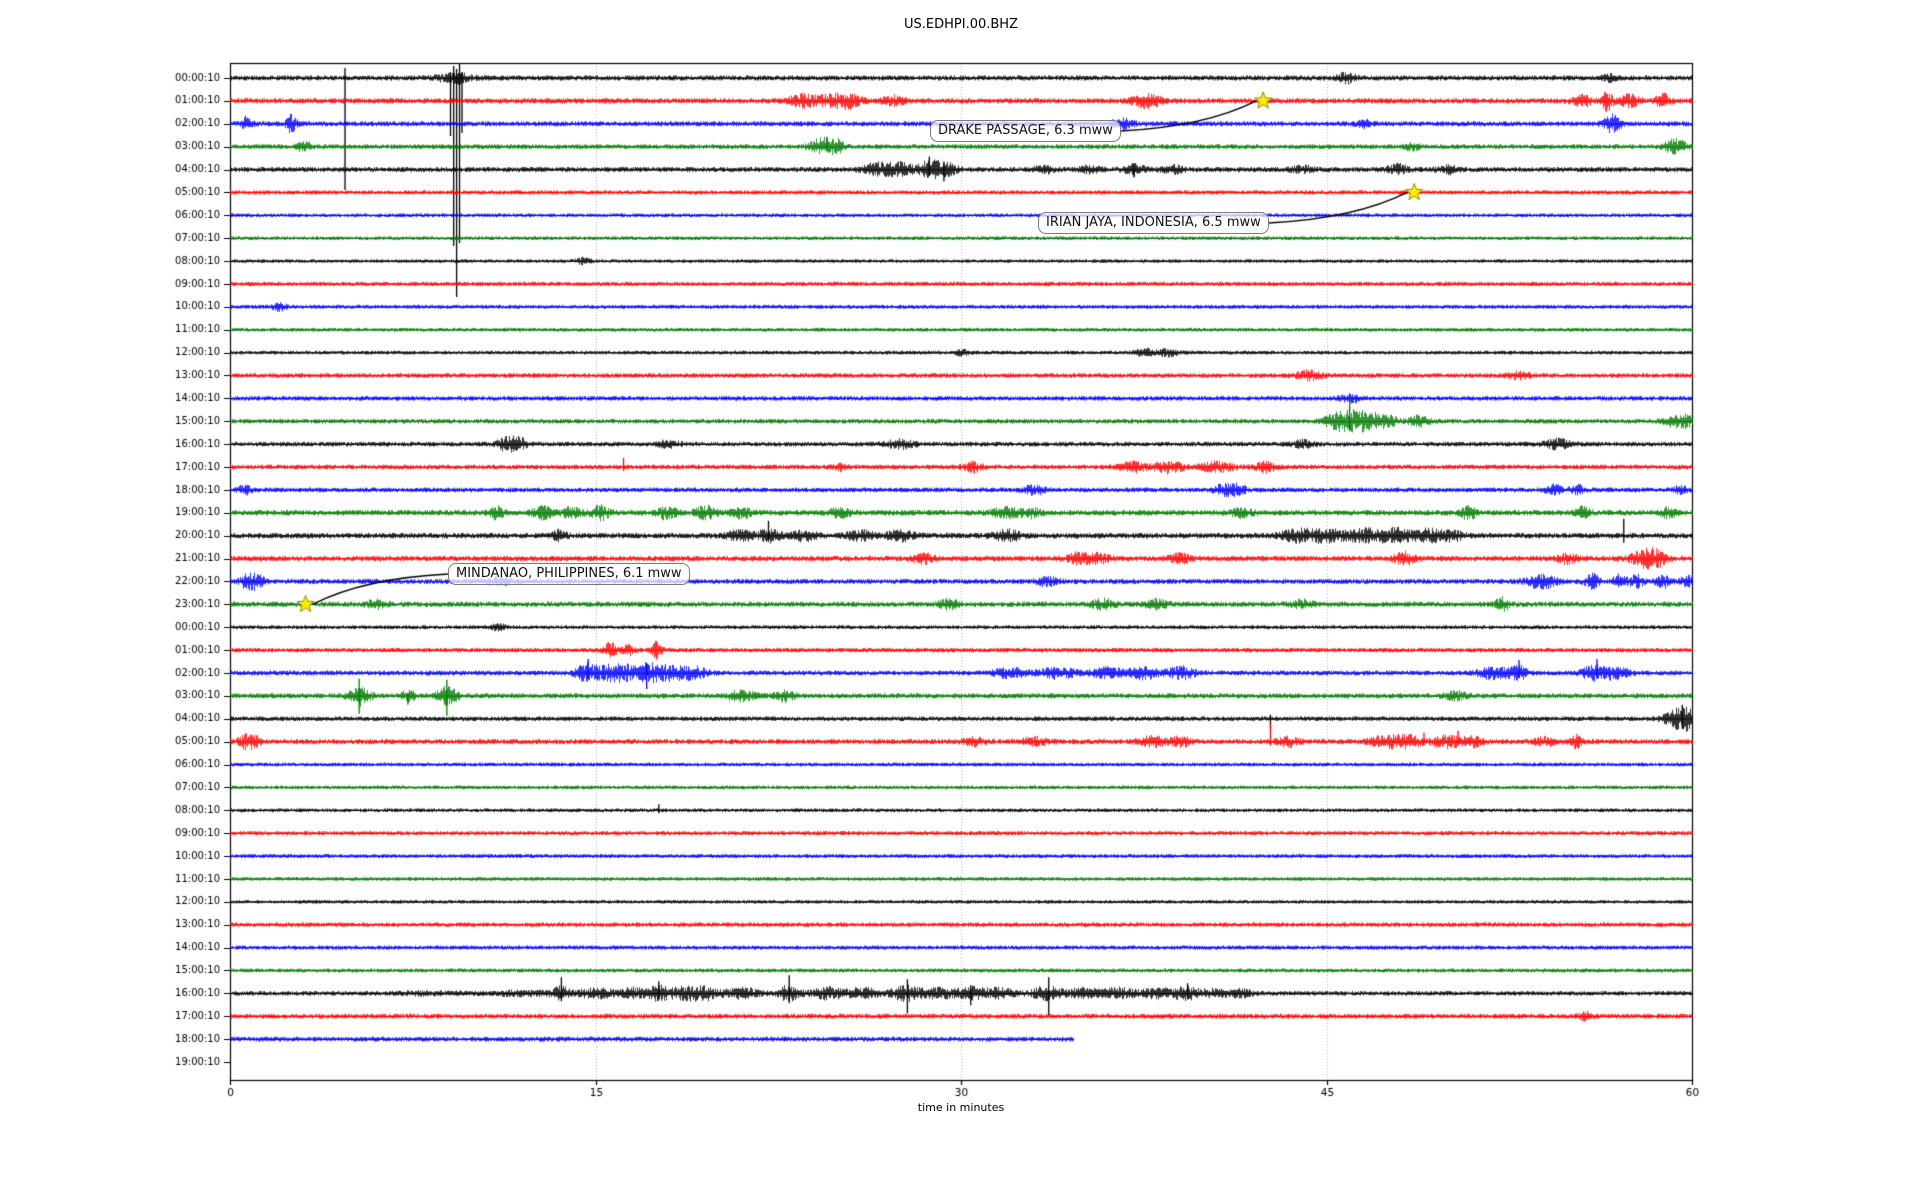  I want to click on x-axis-label: time in minutes, so click(961, 1107).